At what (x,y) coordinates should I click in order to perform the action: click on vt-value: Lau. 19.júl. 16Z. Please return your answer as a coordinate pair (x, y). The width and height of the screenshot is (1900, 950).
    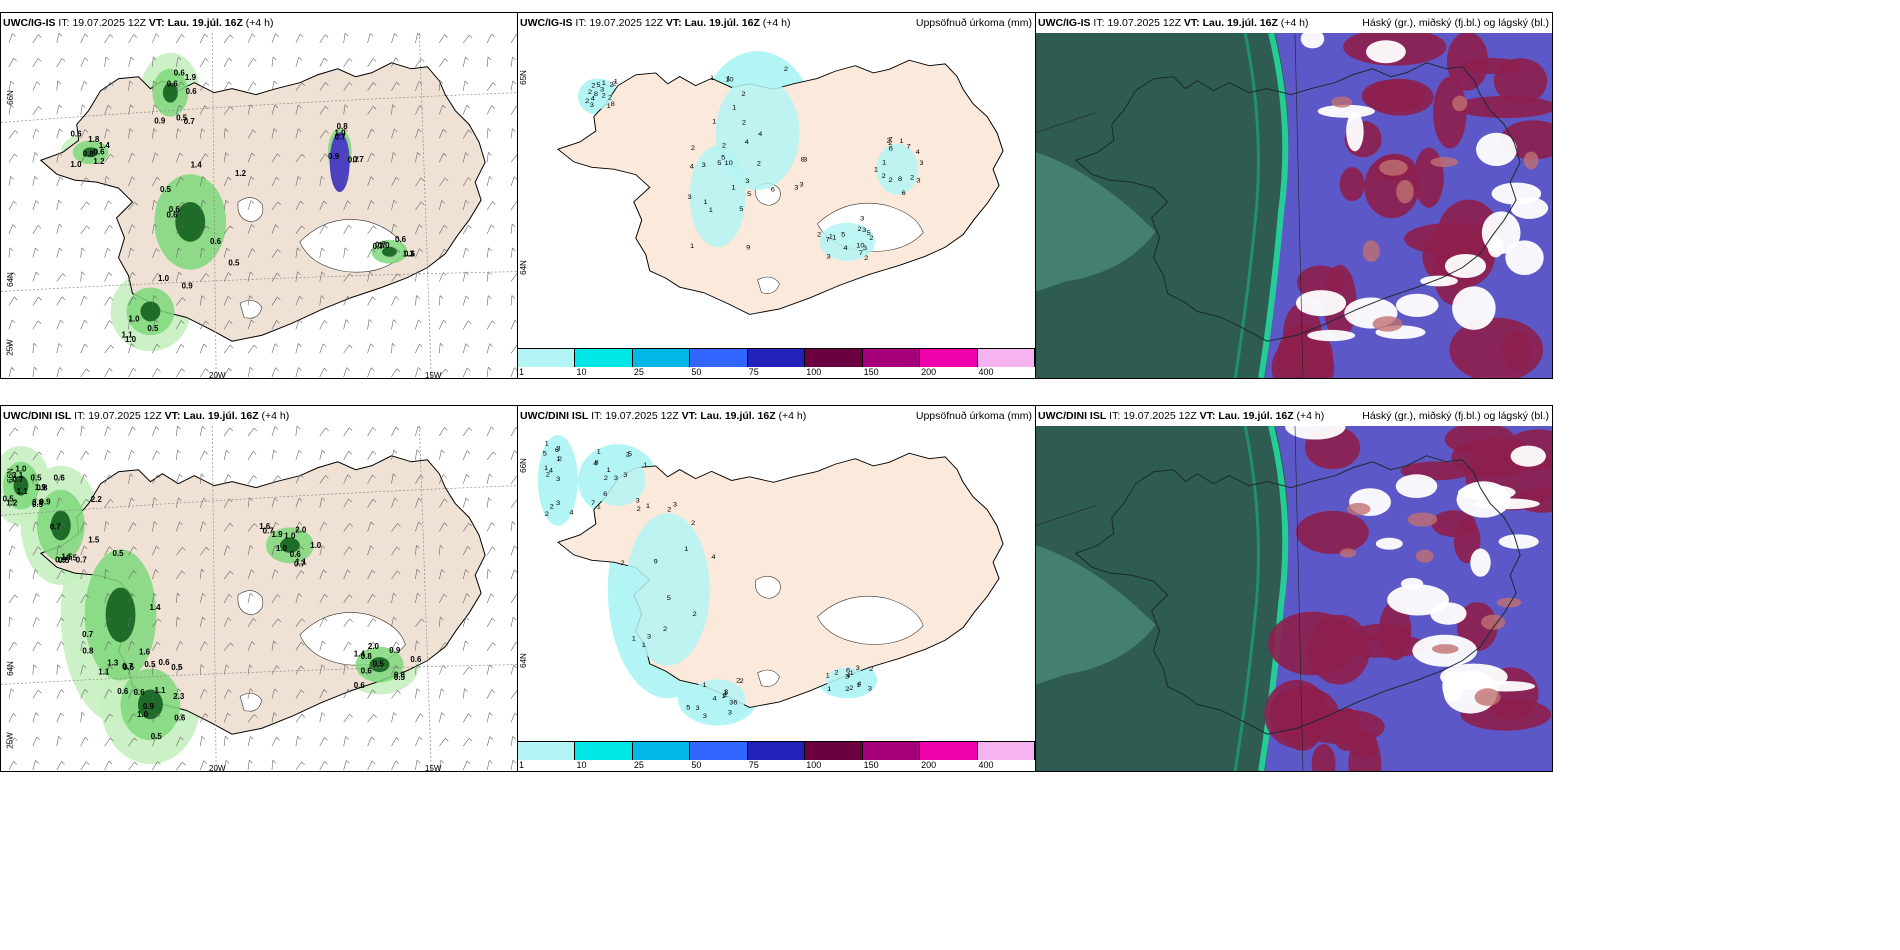
    Looking at the image, I should click on (205, 23).